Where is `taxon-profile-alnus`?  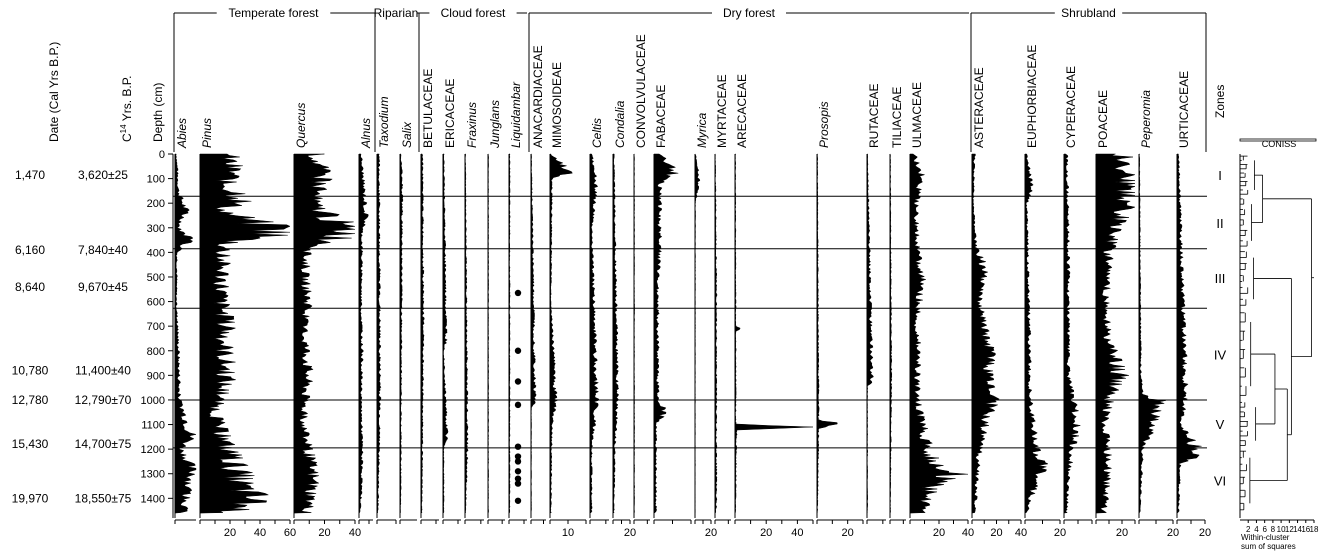 taxon-profile-alnus is located at coordinates (363, 333).